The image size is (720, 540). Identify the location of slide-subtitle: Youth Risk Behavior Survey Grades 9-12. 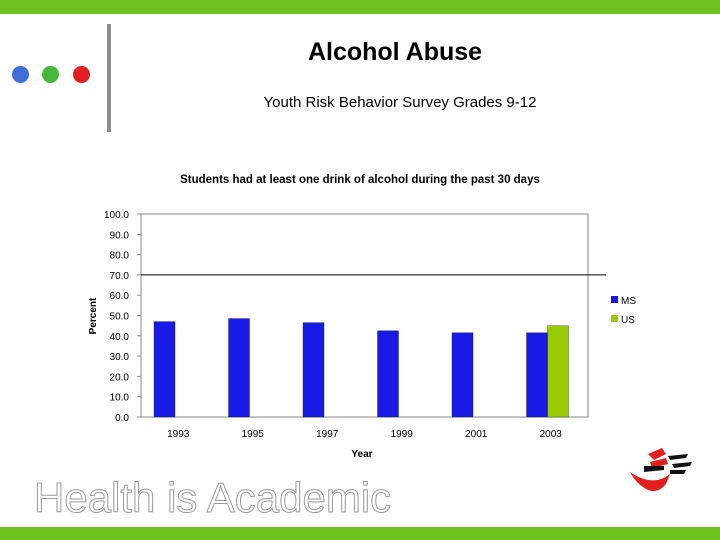
(400, 102).